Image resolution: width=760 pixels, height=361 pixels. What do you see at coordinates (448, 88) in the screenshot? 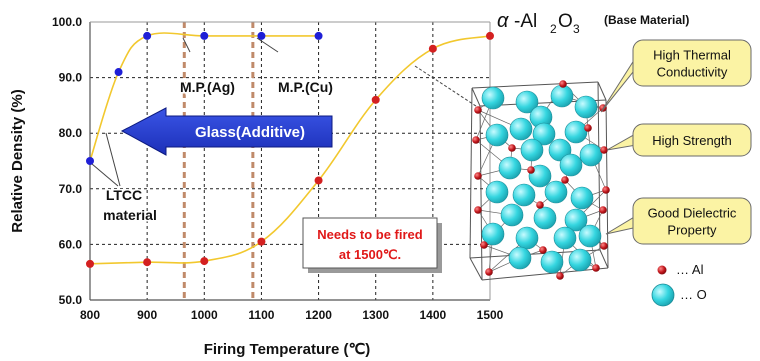
I see `crystal-pointer` at bounding box center [448, 88].